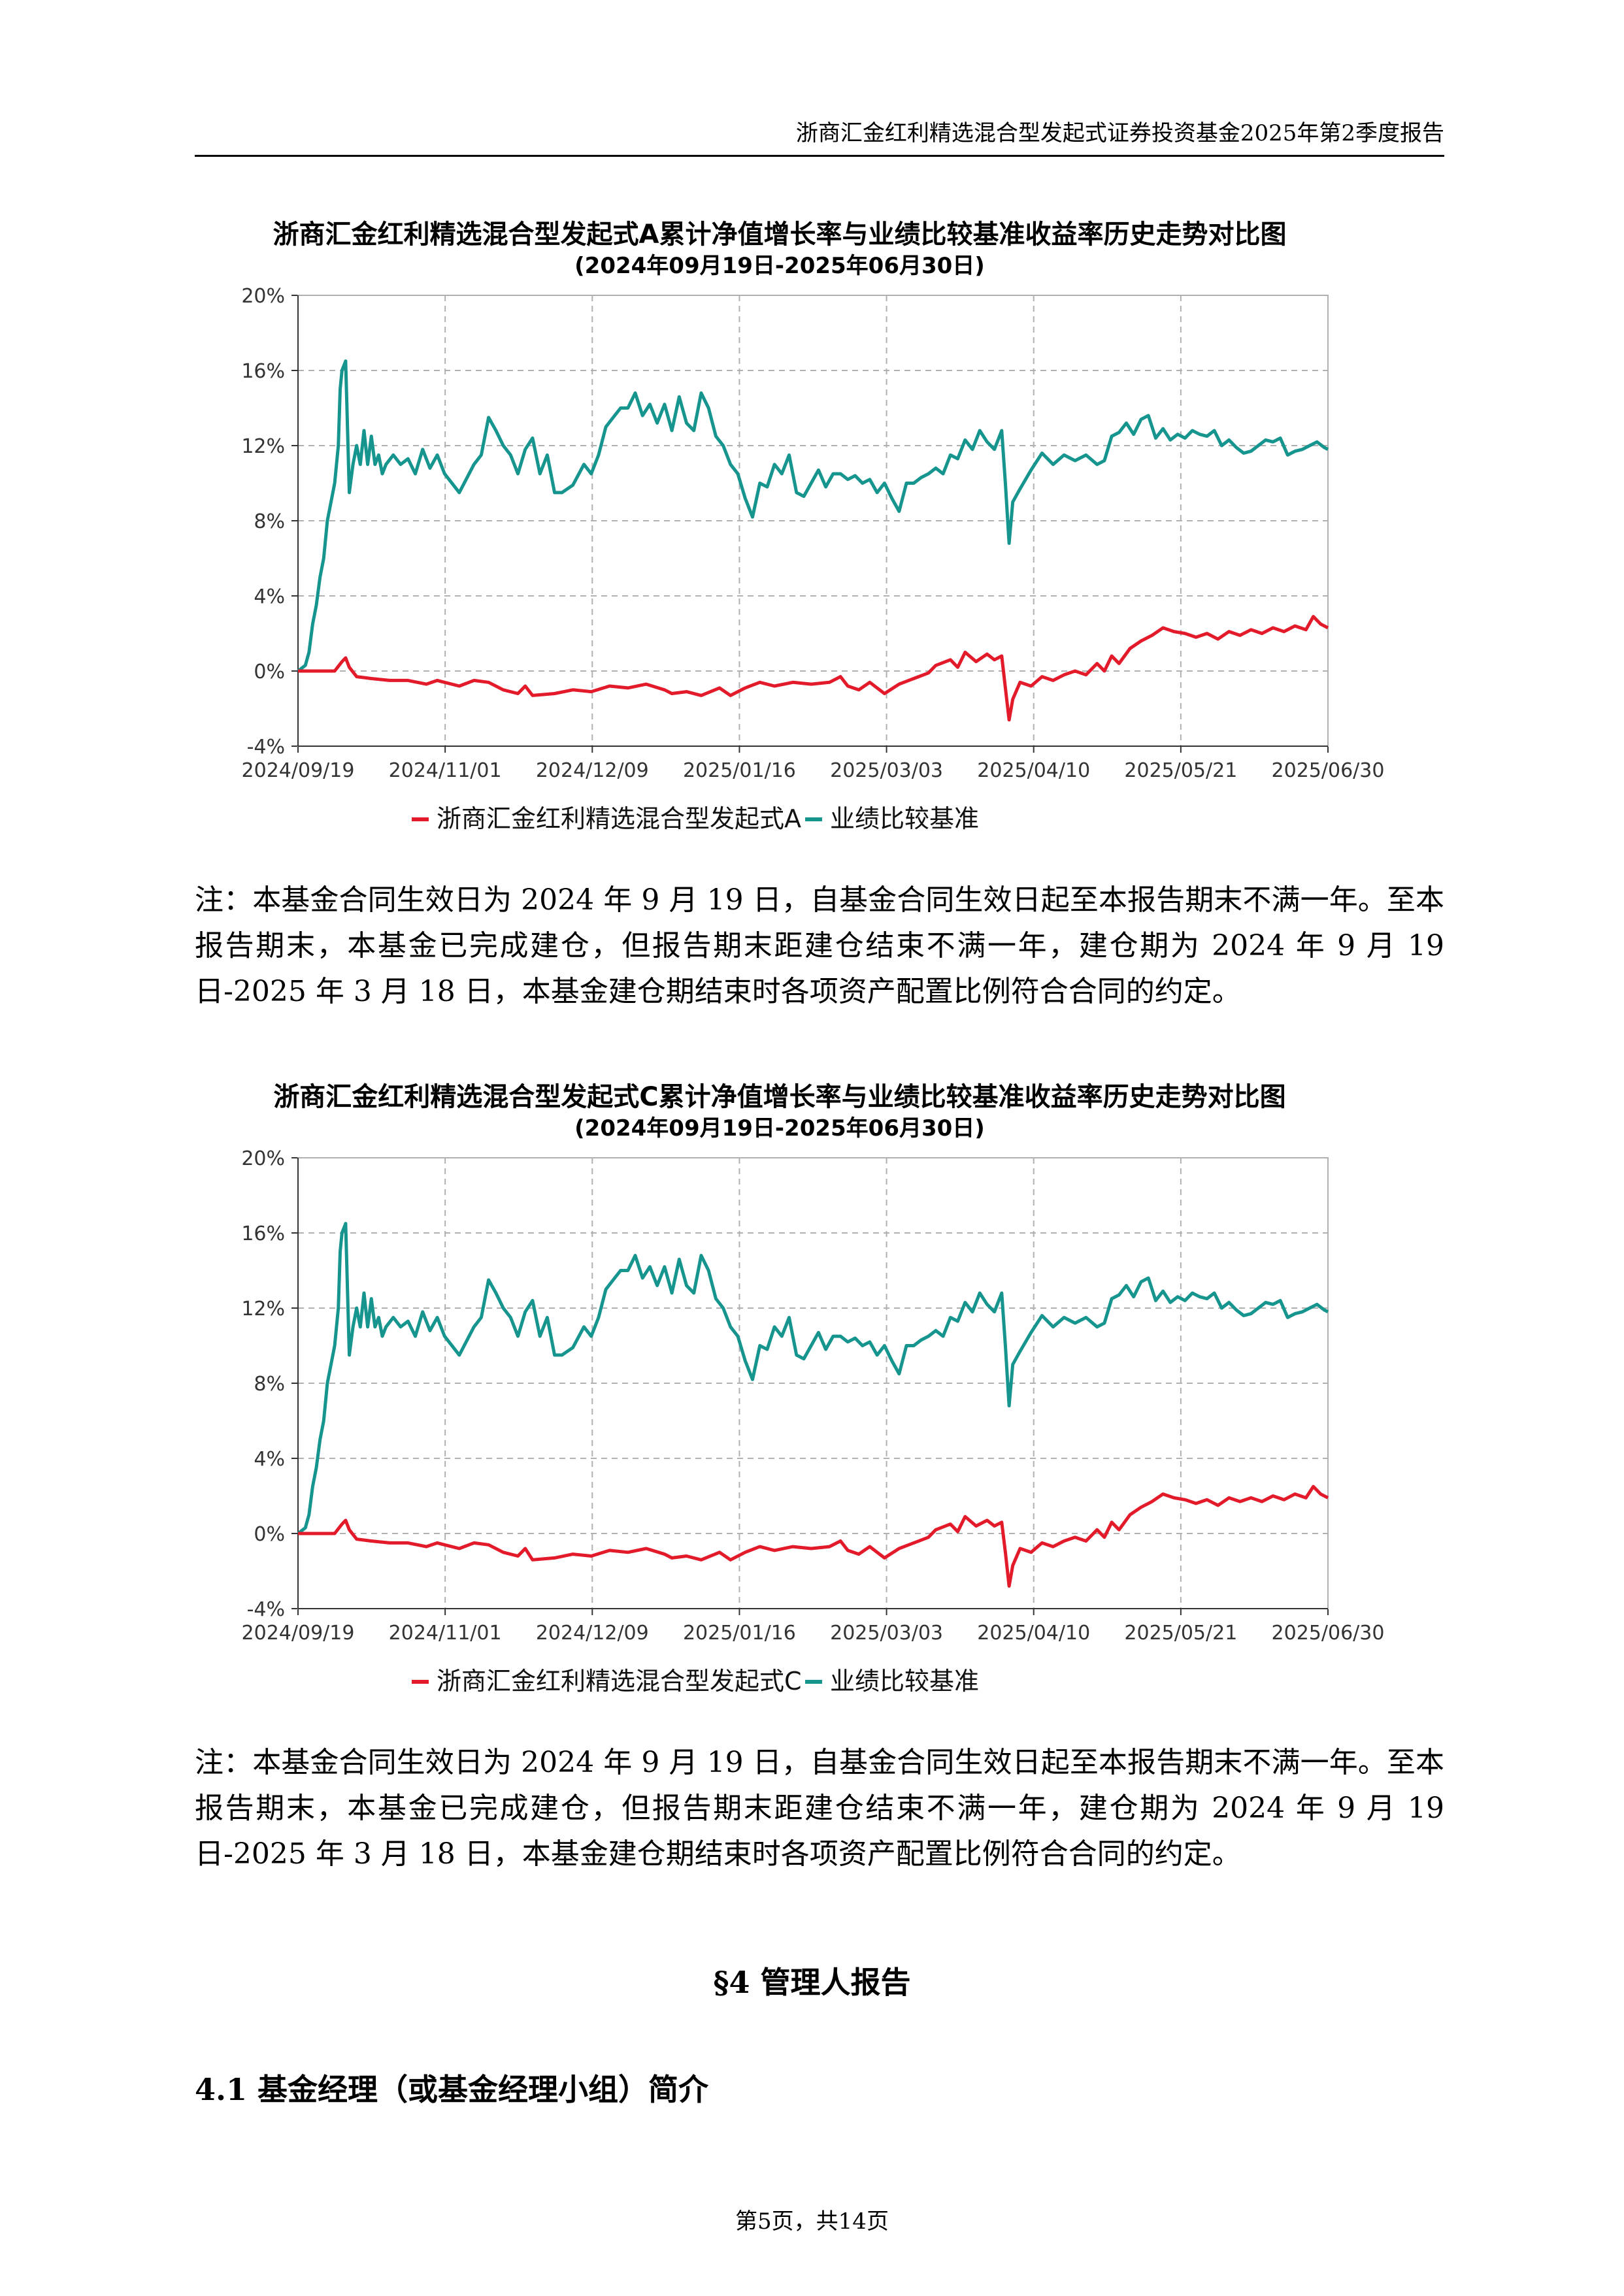  What do you see at coordinates (779, 1097) in the screenshot?
I see `chart-title: 浙商汇金红利精选混合型发起式C累计净值增长率与业绩比较基准收益率历史走势对比图` at bounding box center [779, 1097].